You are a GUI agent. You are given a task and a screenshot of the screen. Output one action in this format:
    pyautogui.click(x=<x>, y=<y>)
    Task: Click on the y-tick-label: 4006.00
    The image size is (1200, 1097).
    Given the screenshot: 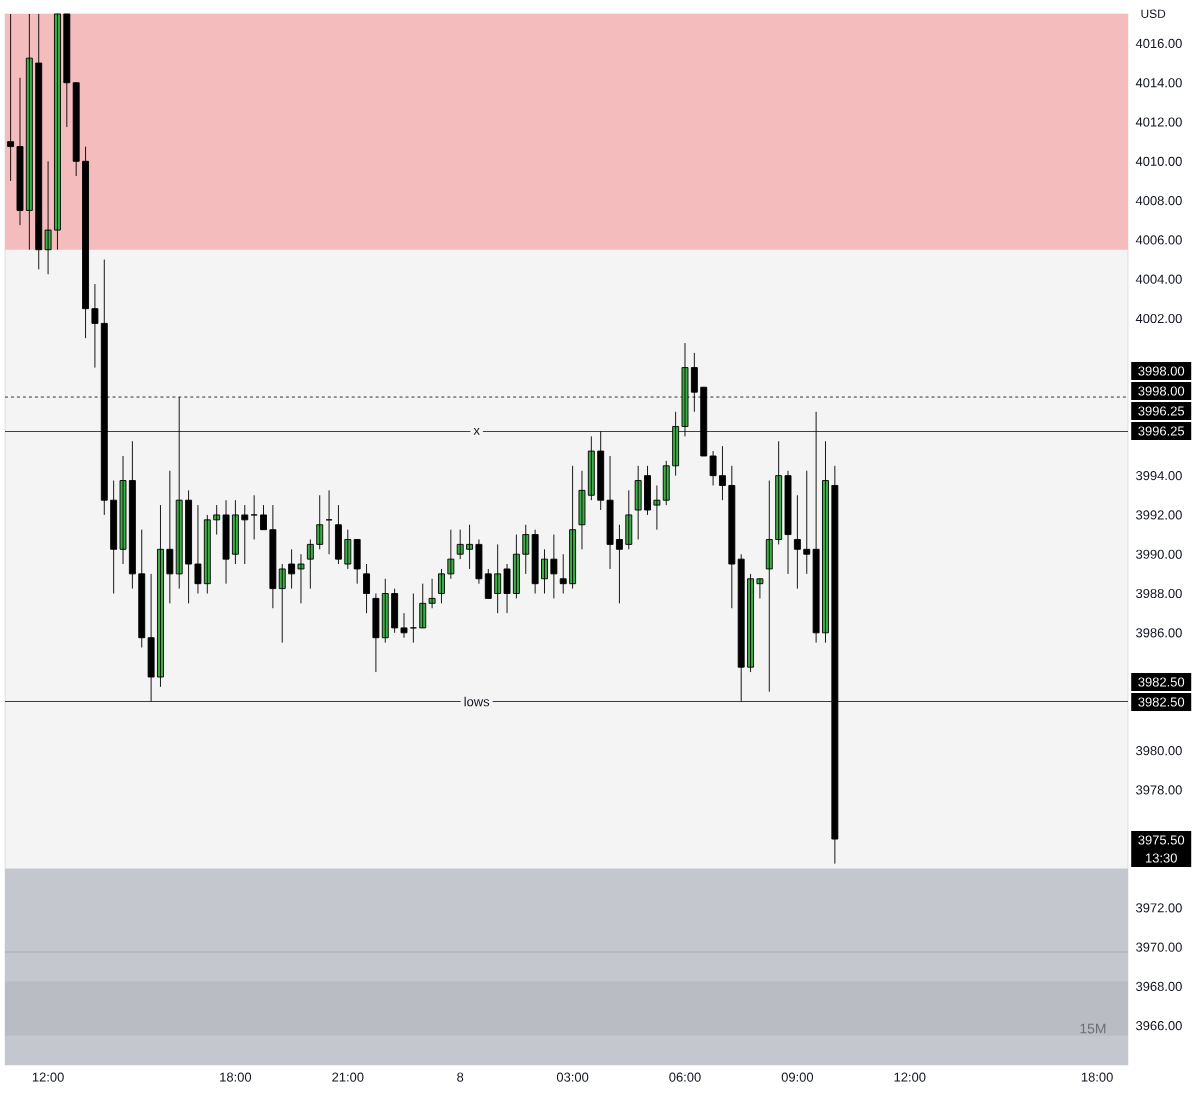 What is the action you would take?
    pyautogui.click(x=1158, y=240)
    